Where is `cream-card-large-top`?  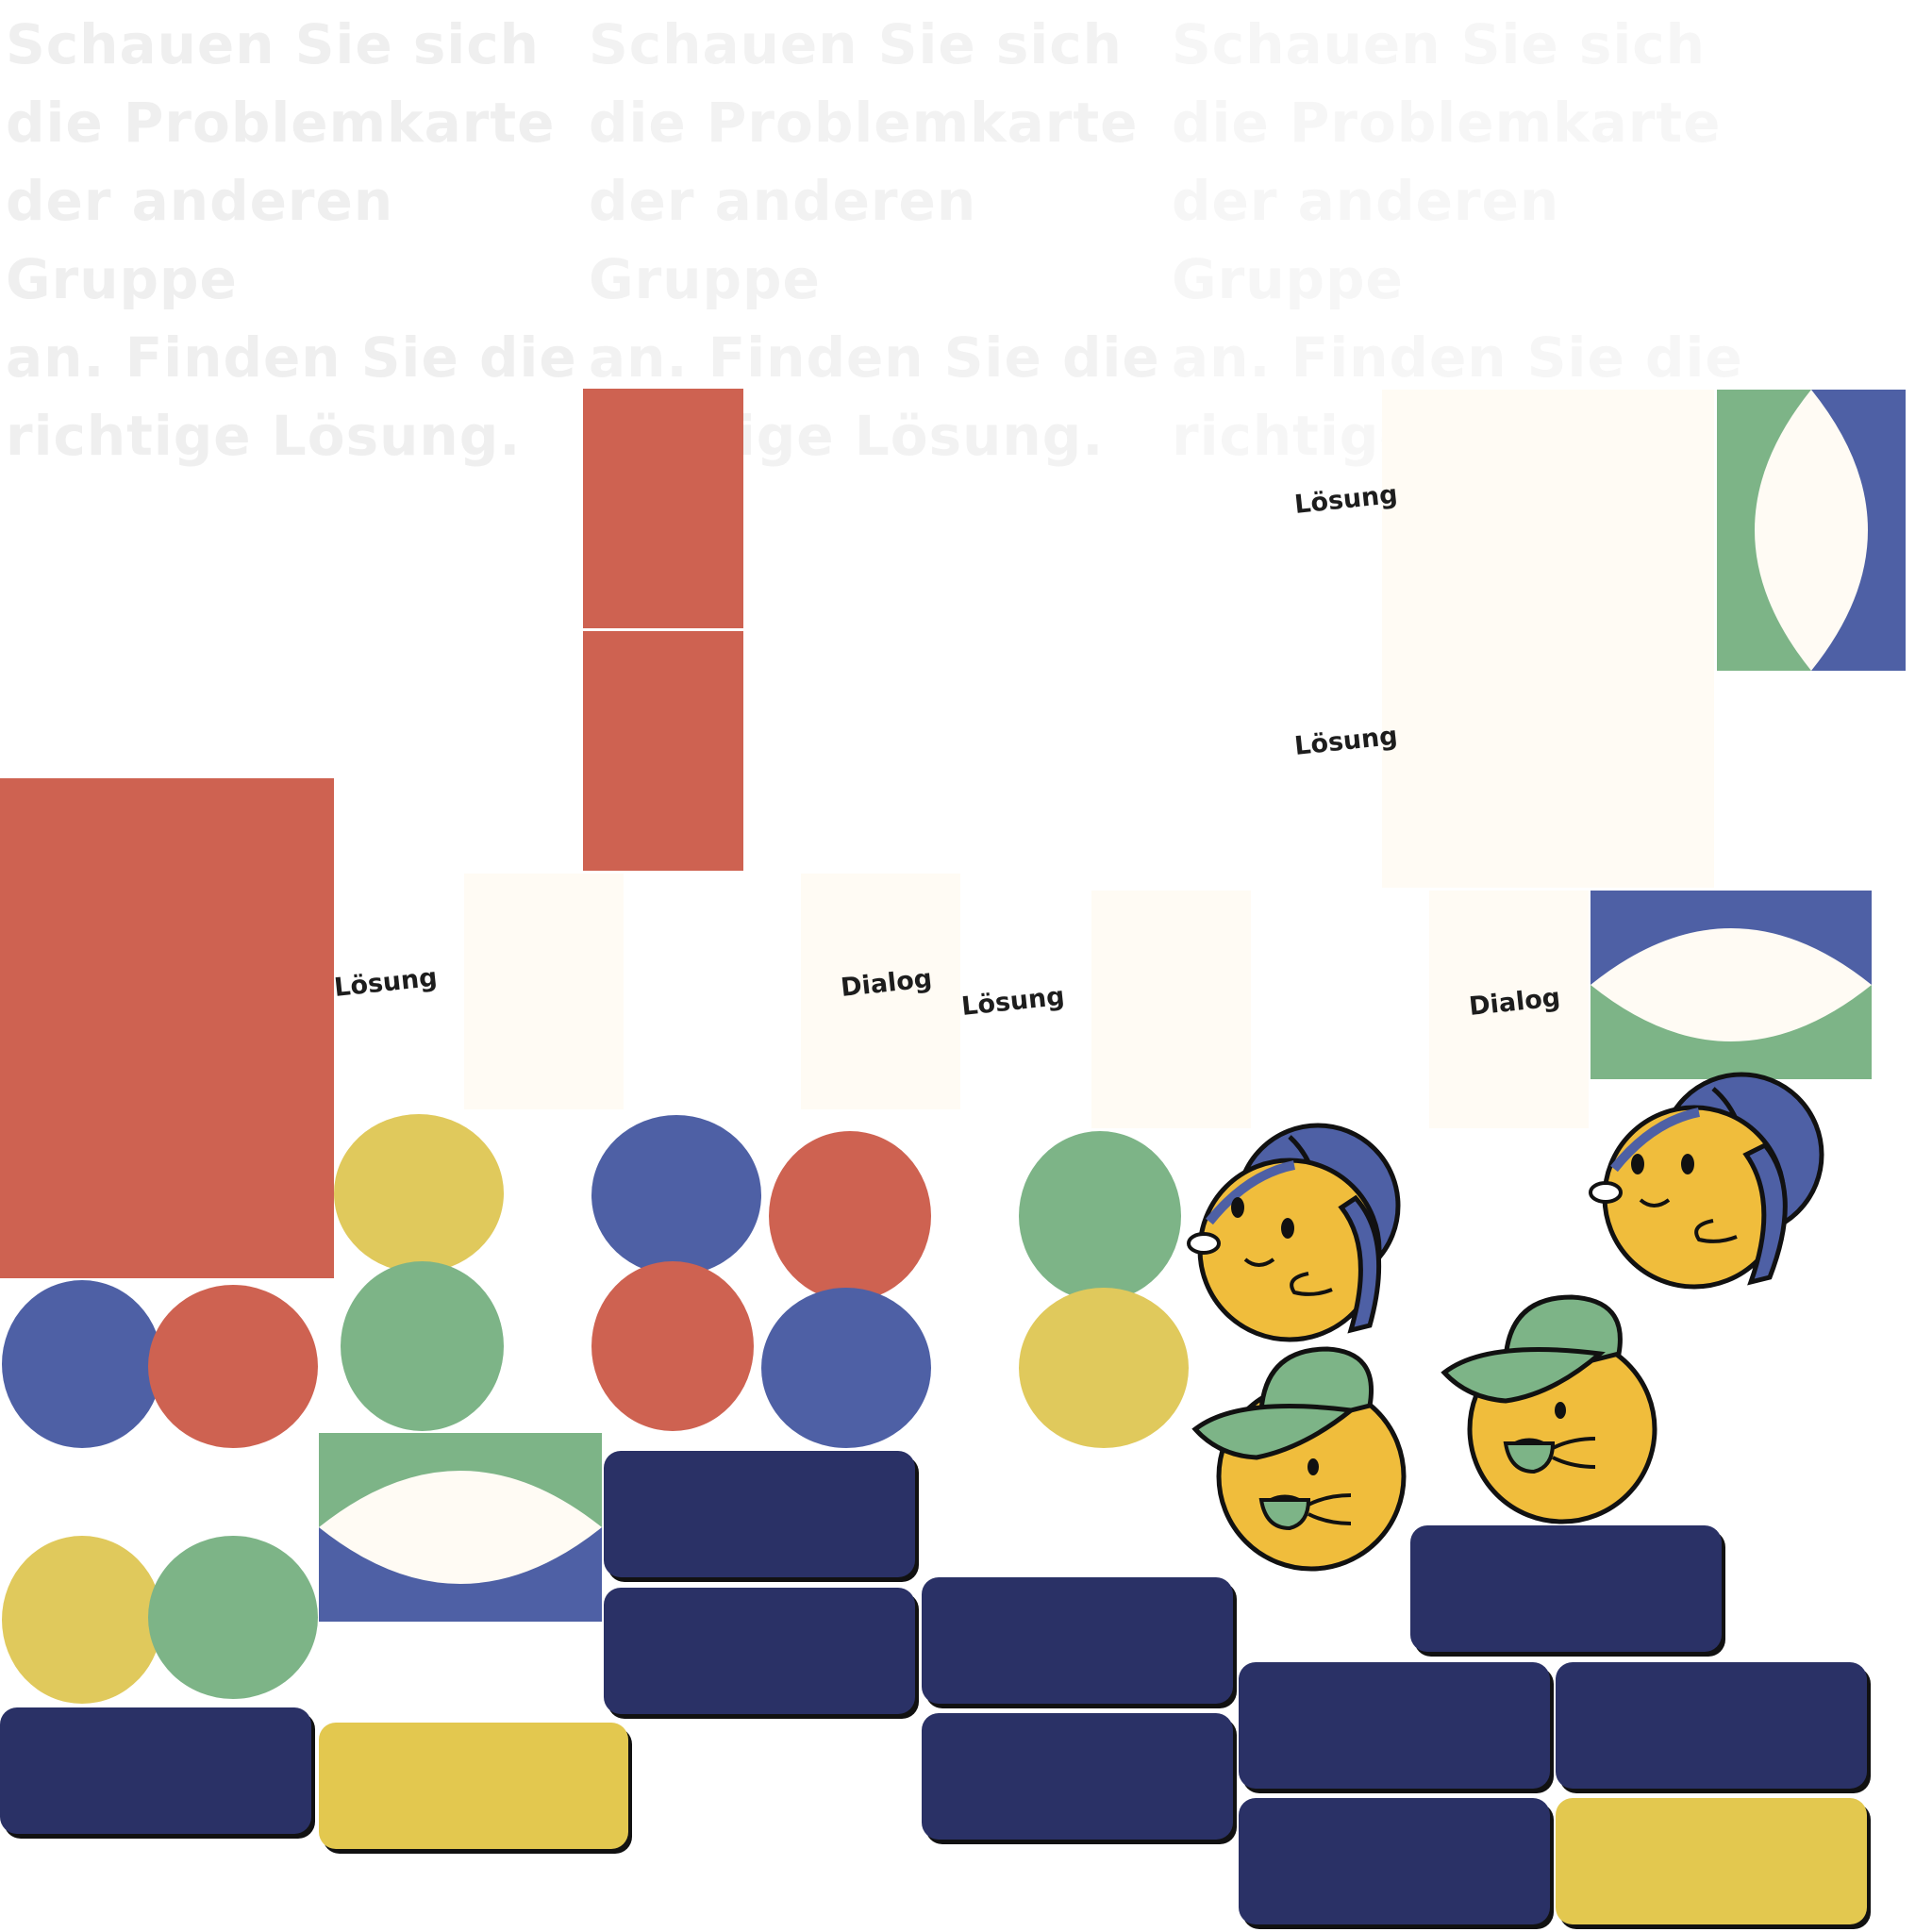 cream-card-large-top is located at coordinates (1548, 511).